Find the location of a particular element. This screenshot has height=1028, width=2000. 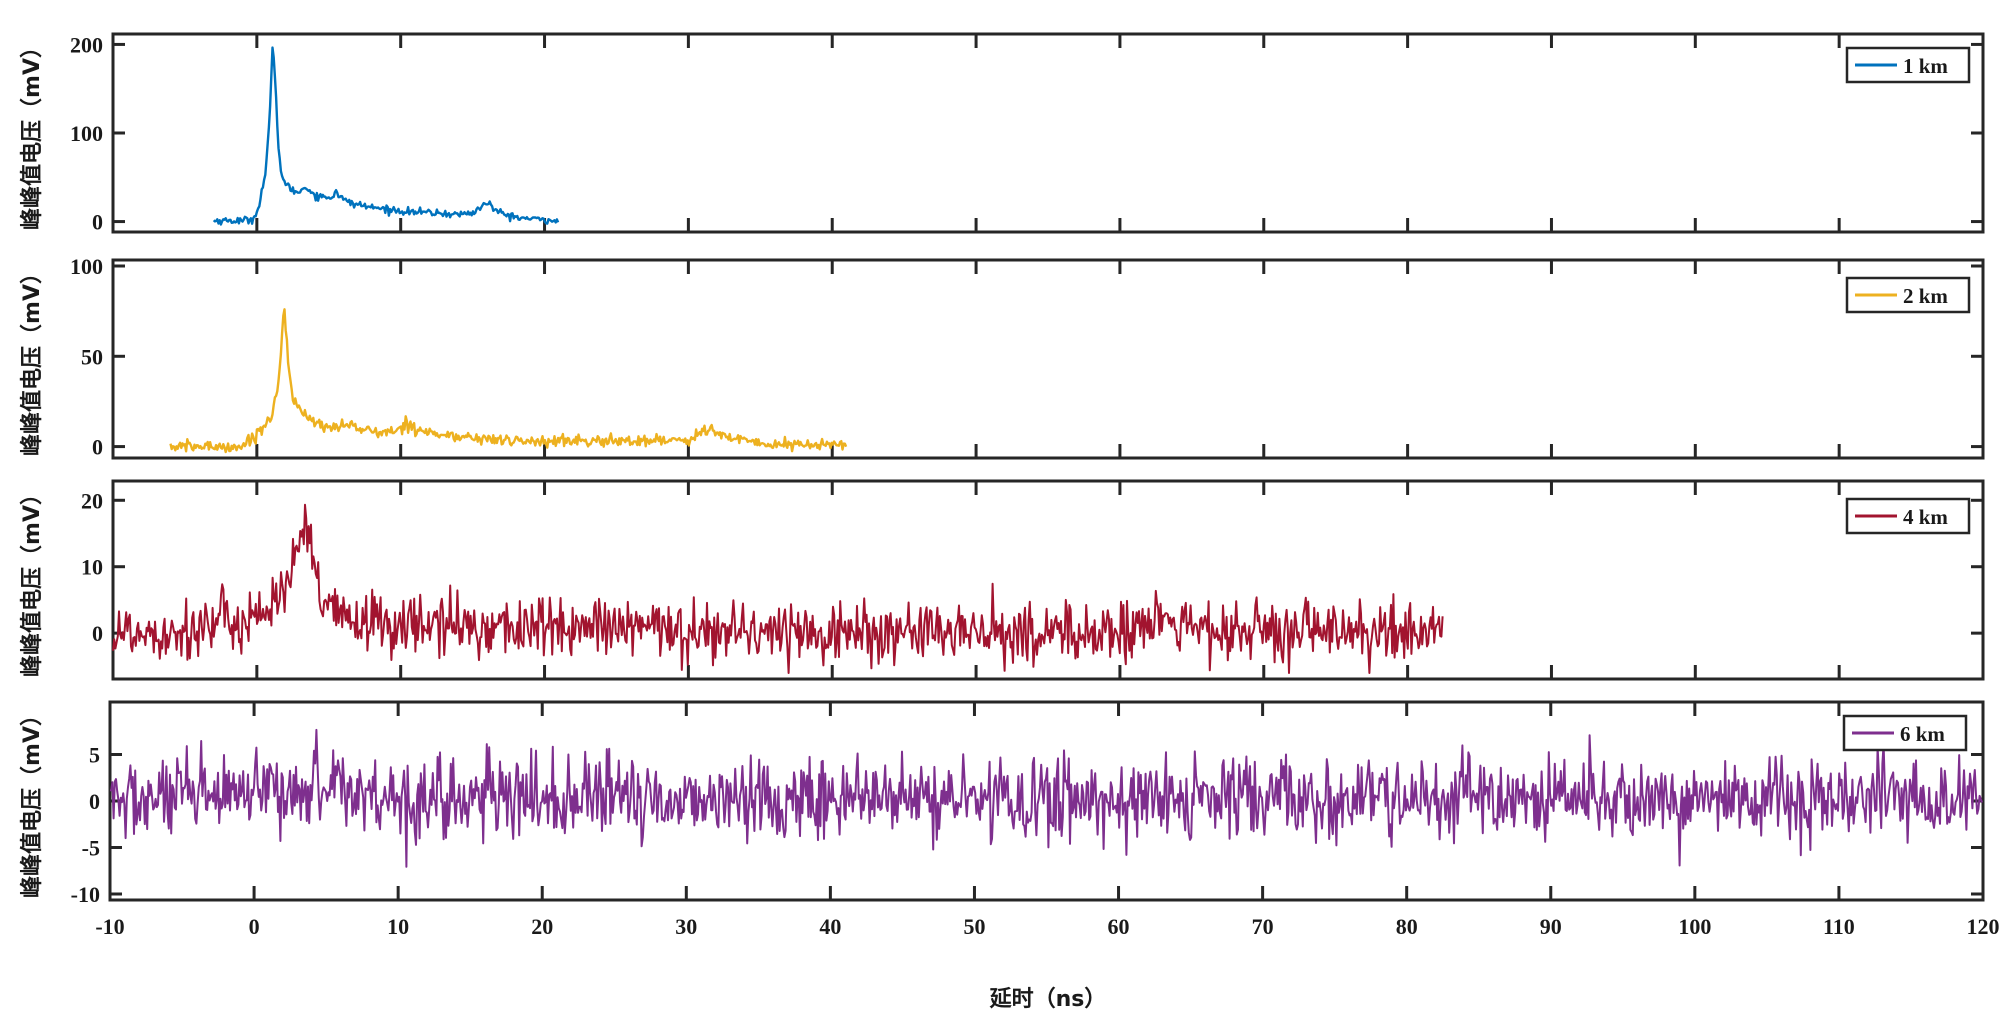

legend-label-4km: 4 km is located at coordinates (1925, 517).